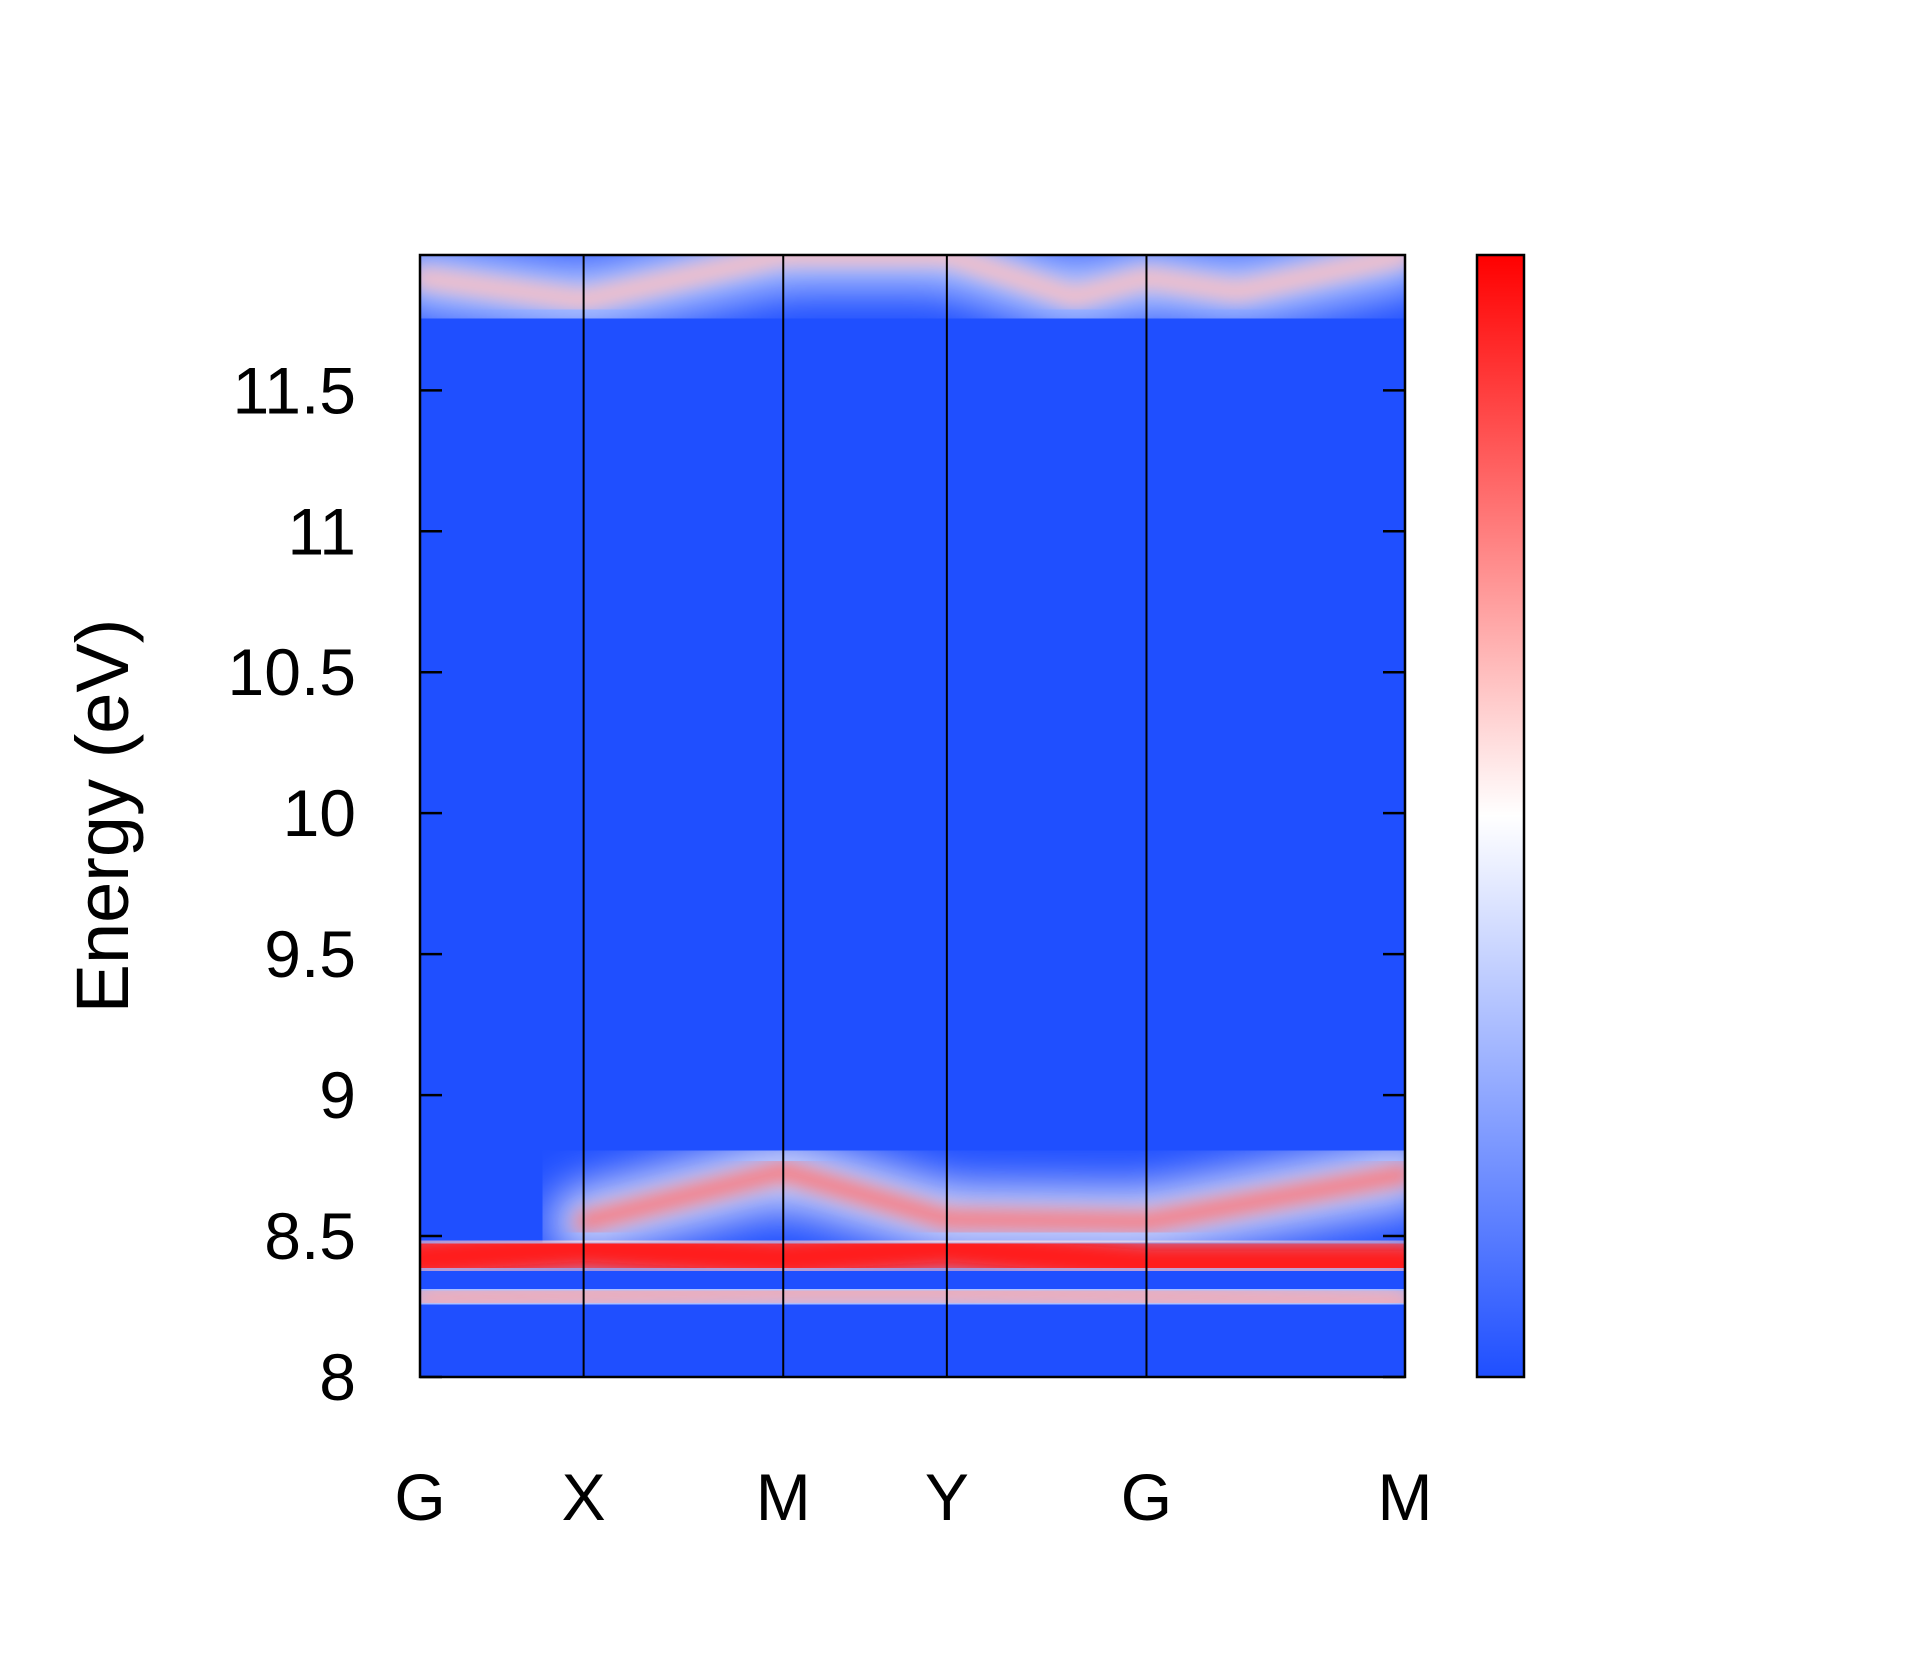  Describe the element at coordinates (310, 1236) in the screenshot. I see `y-tick-label: 8.5` at that location.